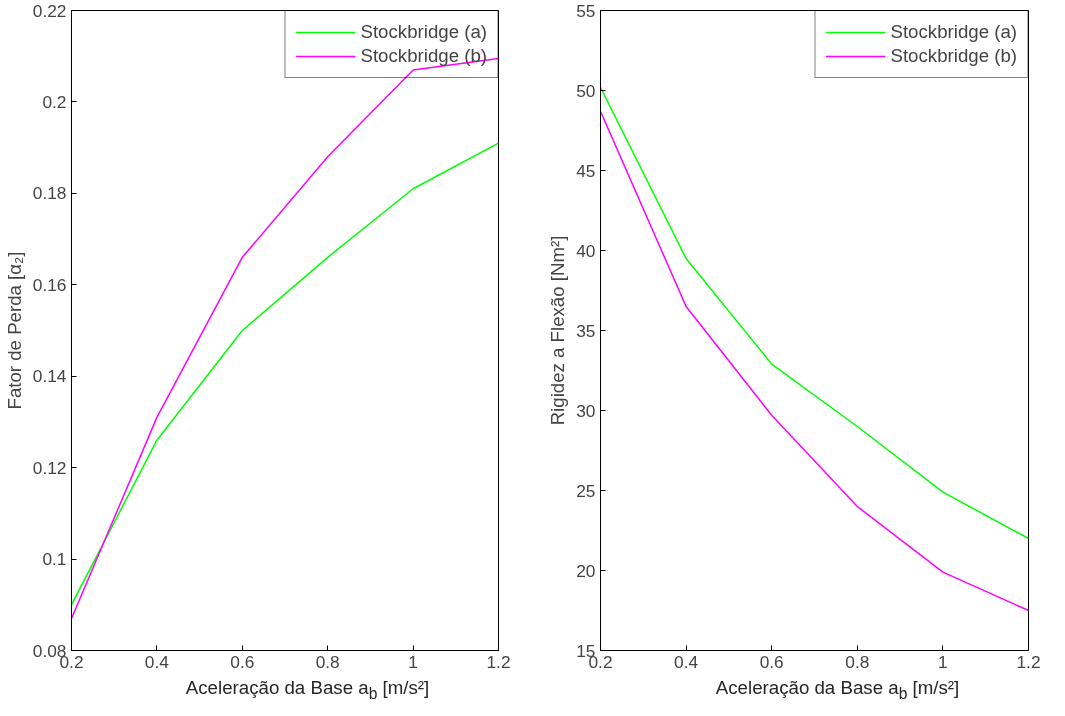 This screenshot has width=1065, height=716. I want to click on y-tick-label: 25, so click(586, 490).